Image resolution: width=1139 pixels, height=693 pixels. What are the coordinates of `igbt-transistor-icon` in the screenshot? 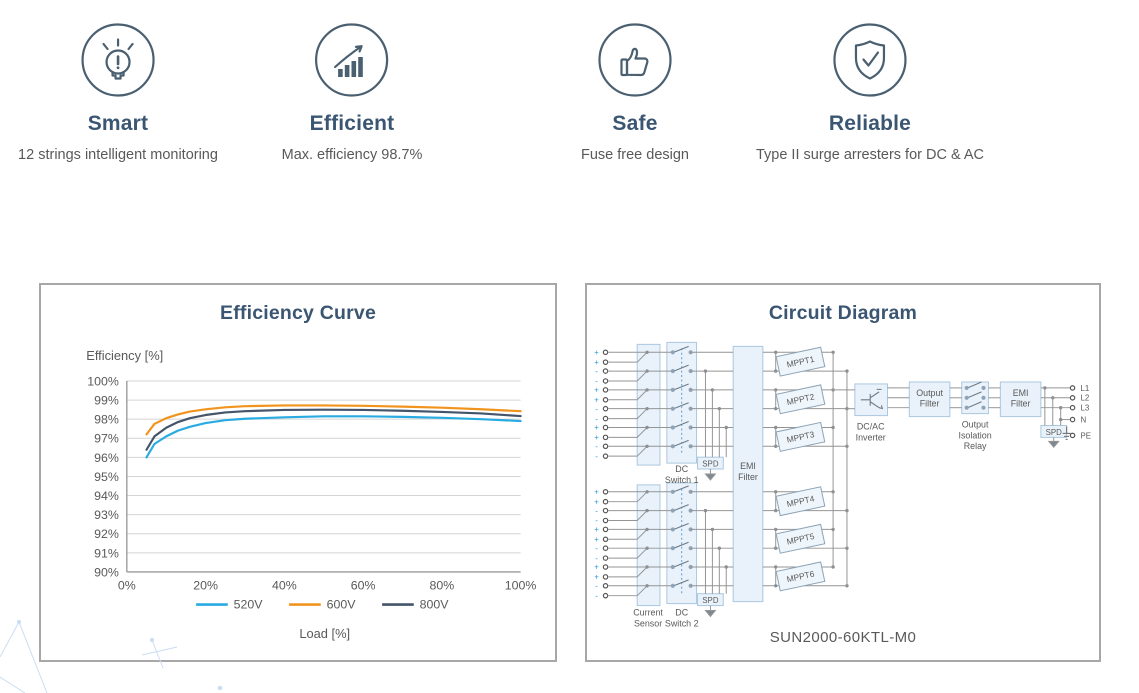 It's located at (872, 399).